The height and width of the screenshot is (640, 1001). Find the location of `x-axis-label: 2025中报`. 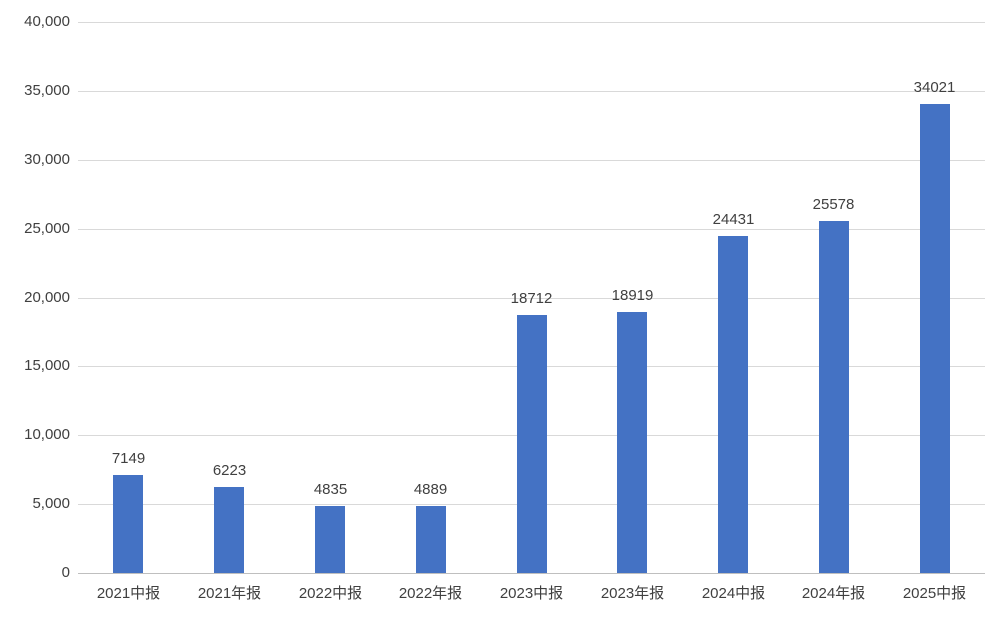

x-axis-label: 2025中报 is located at coordinates (934, 593).